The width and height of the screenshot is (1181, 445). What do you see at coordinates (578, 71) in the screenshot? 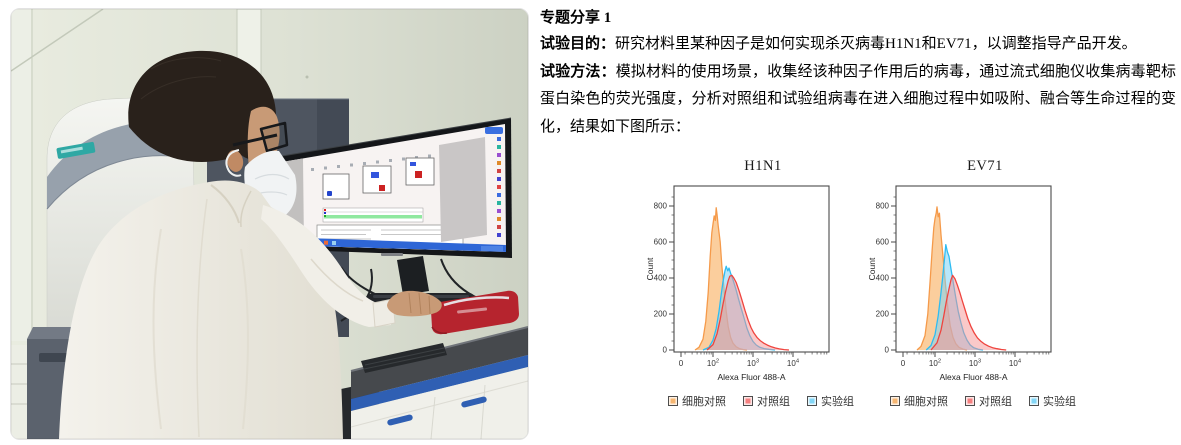
I see `paragraph-method-label: 试验方法：` at bounding box center [578, 71].